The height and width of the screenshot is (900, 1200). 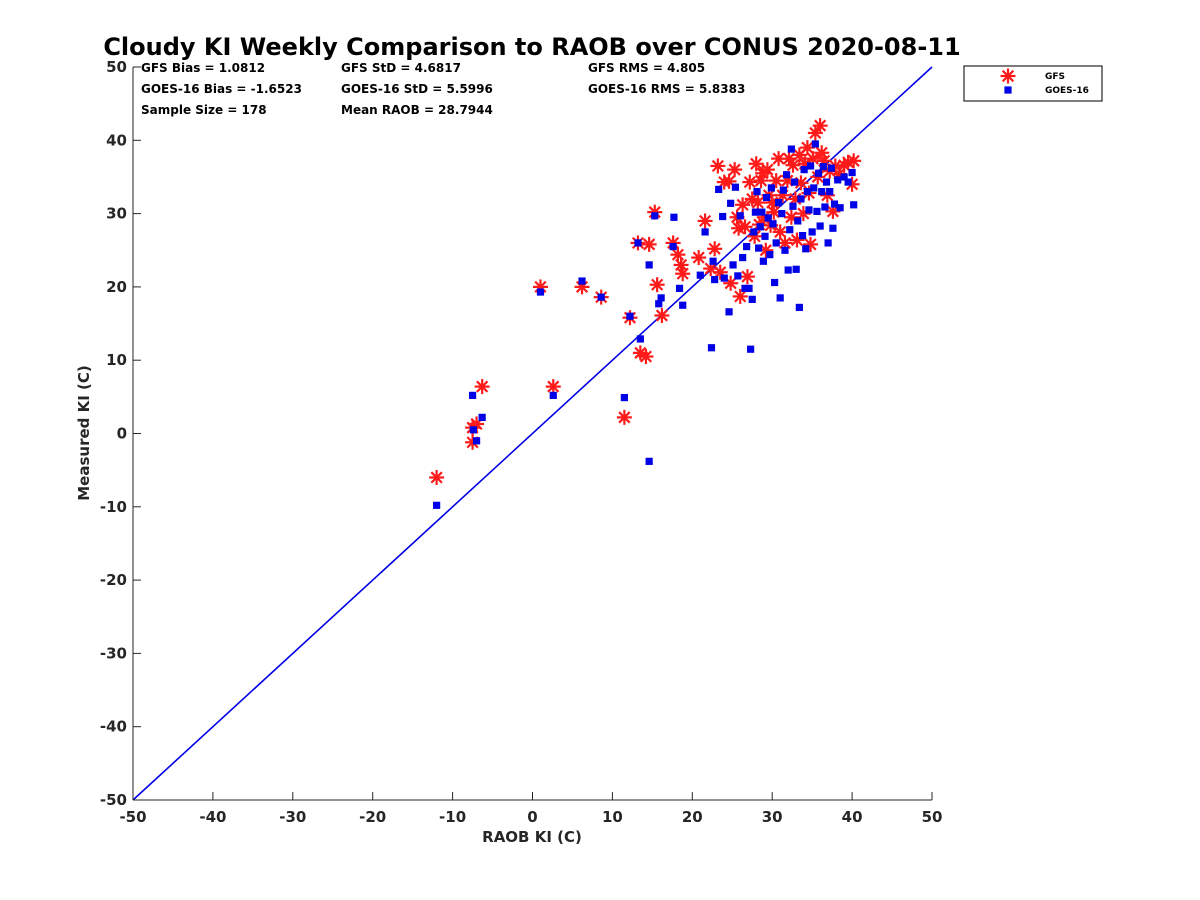 I want to click on x-tick-label: 0, so click(x=532, y=817).